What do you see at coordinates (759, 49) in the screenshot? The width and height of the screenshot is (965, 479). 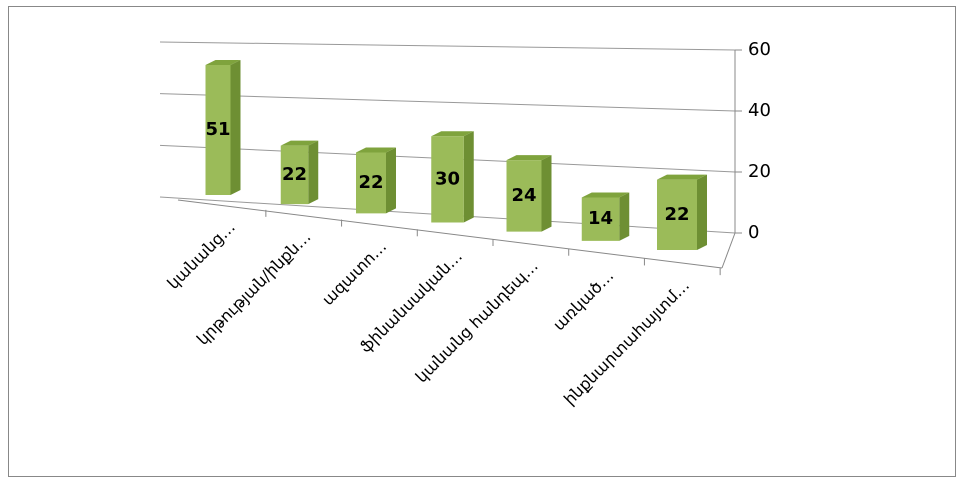 I see `y-tick-label: 60` at bounding box center [759, 49].